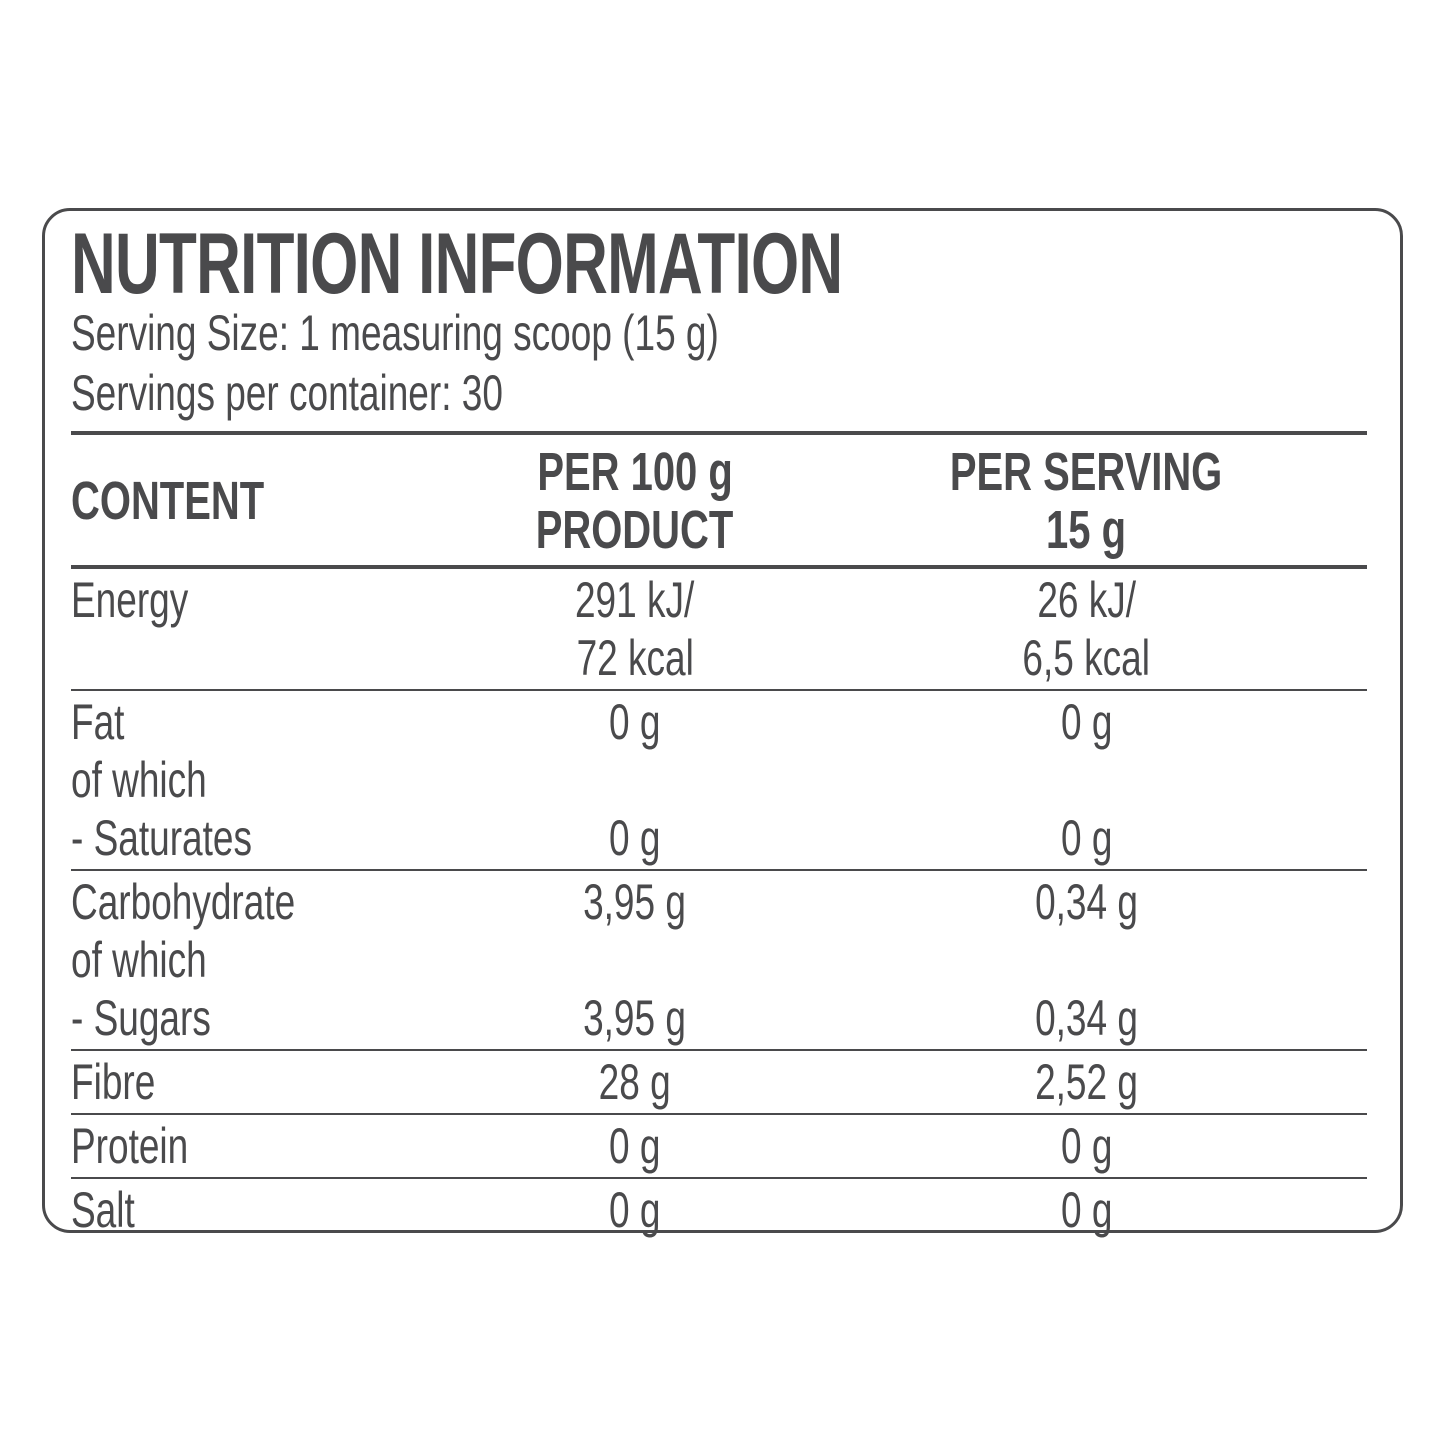  I want to click on row-label: Fat, so click(98, 722).